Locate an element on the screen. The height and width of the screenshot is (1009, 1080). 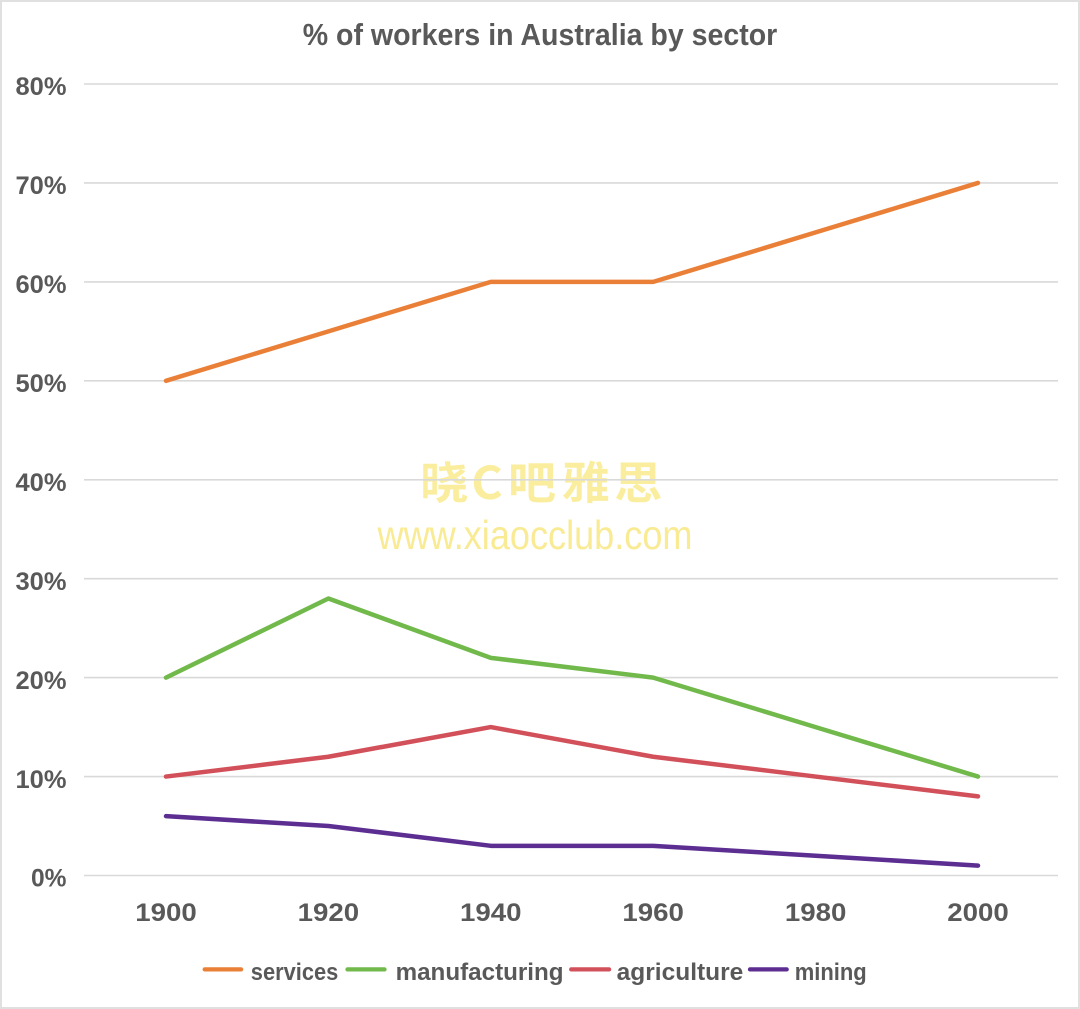
svg-text: 2000 is located at coordinates (978, 913).